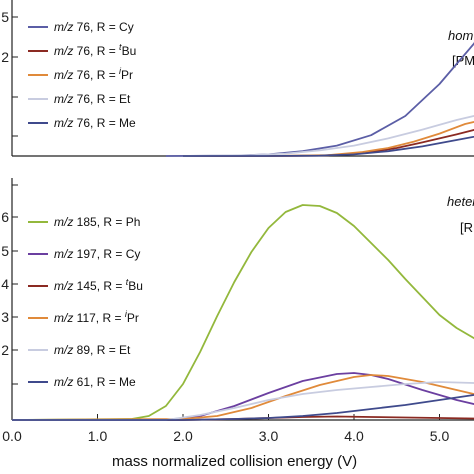  What do you see at coordinates (183, 436) in the screenshot?
I see `bottom-x-tick-label: 2.0` at bounding box center [183, 436].